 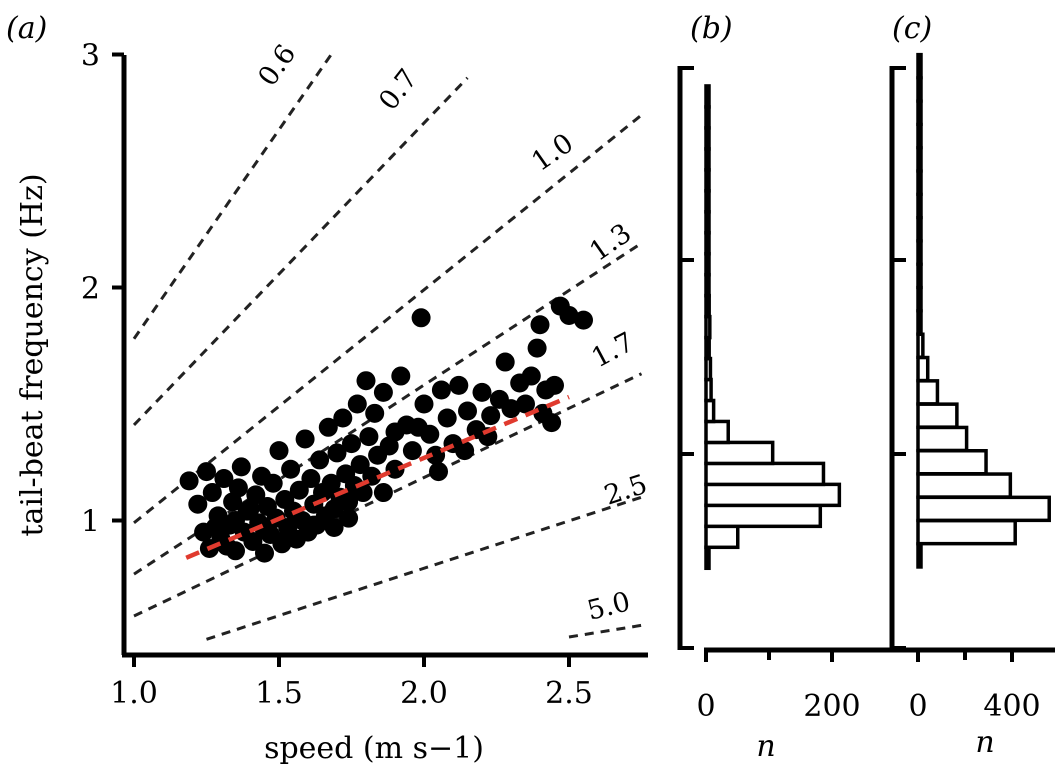 I want to click on histogram-c: 0 400 n, so click(x=972, y=406).